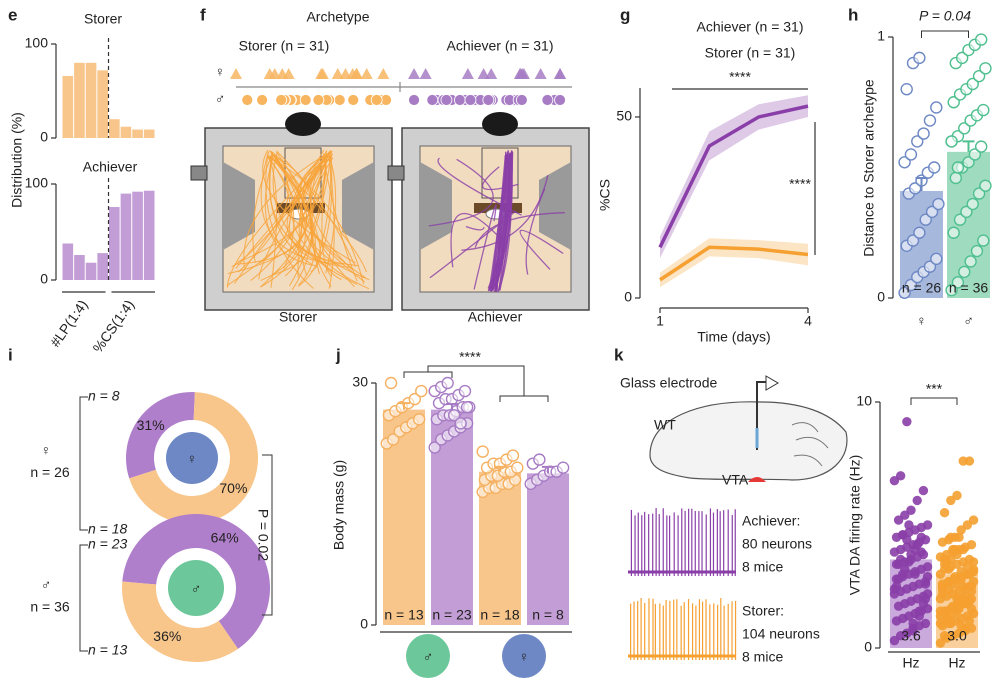 The height and width of the screenshot is (682, 999). What do you see at coordinates (396, 173) in the screenshot?
I see `camera` at bounding box center [396, 173].